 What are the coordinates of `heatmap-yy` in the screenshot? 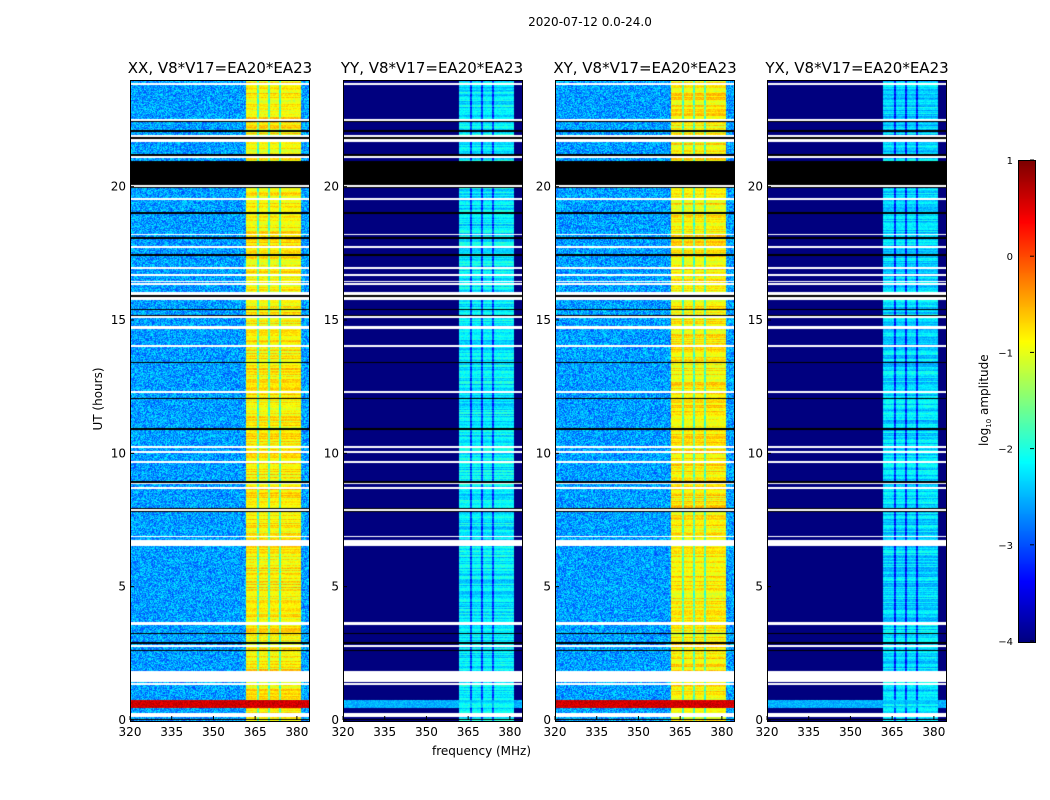 It's located at (433, 401).